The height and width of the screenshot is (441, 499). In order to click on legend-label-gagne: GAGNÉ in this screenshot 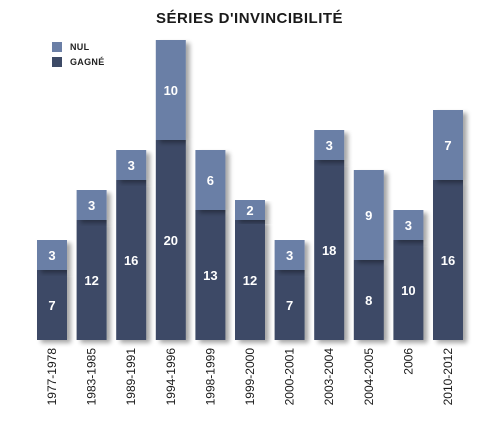, I will do `click(87, 62)`.